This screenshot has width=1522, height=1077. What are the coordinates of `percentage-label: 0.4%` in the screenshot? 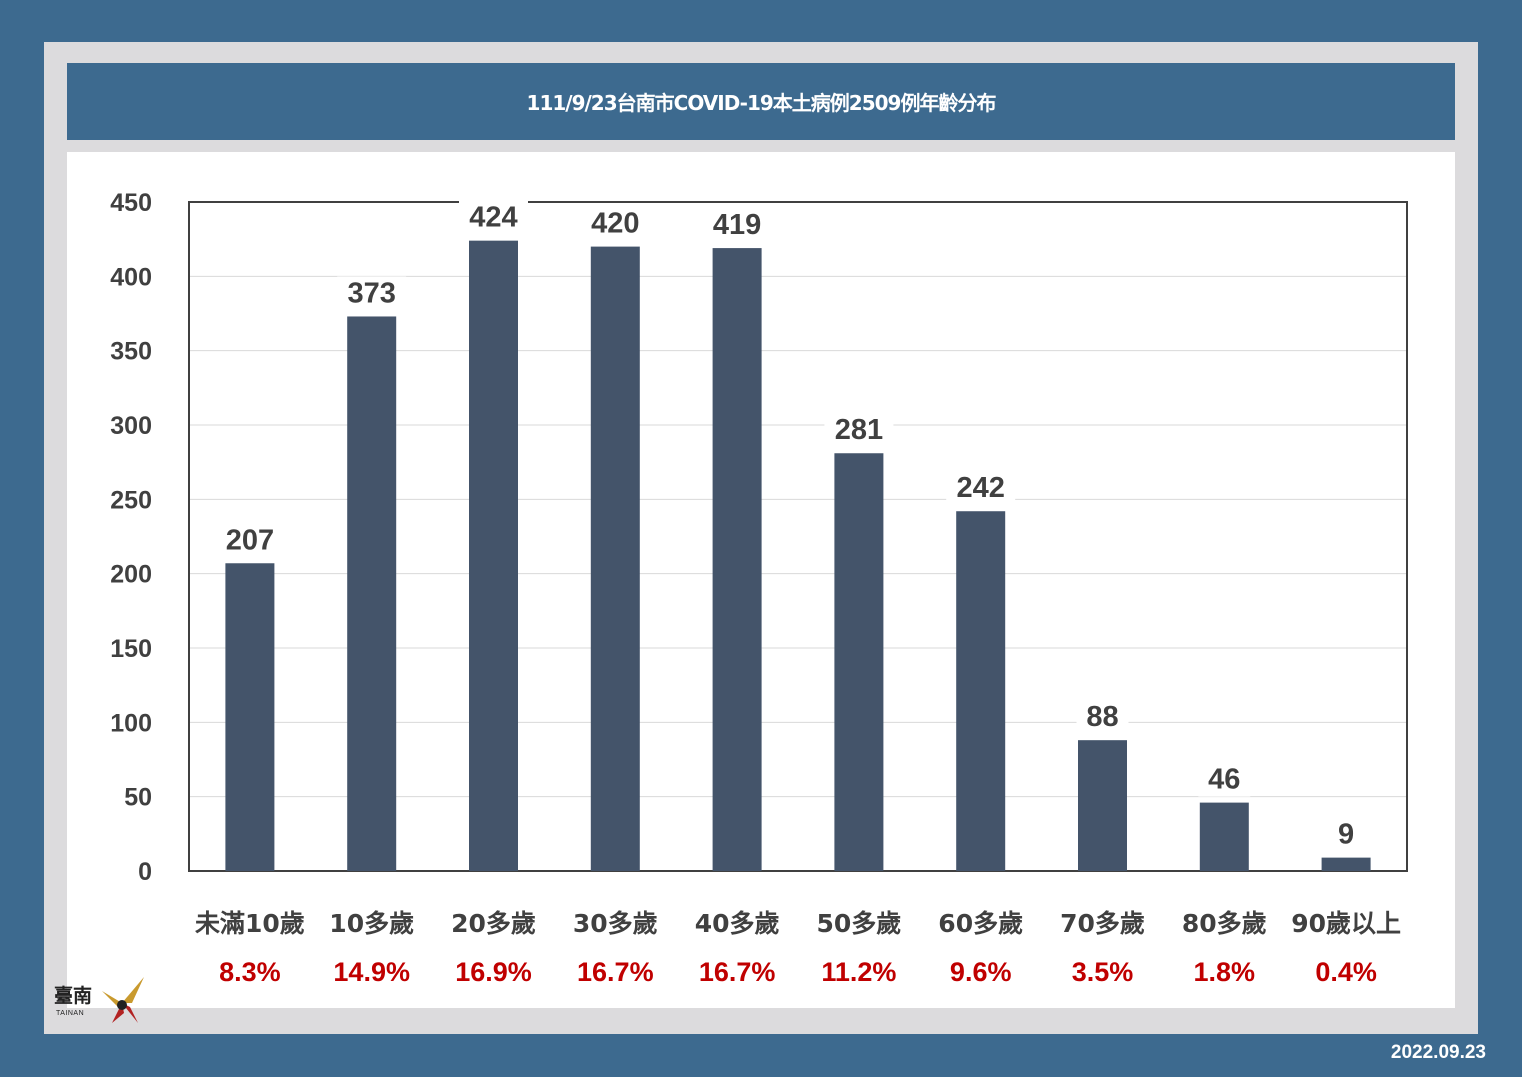 It's located at (1346, 972).